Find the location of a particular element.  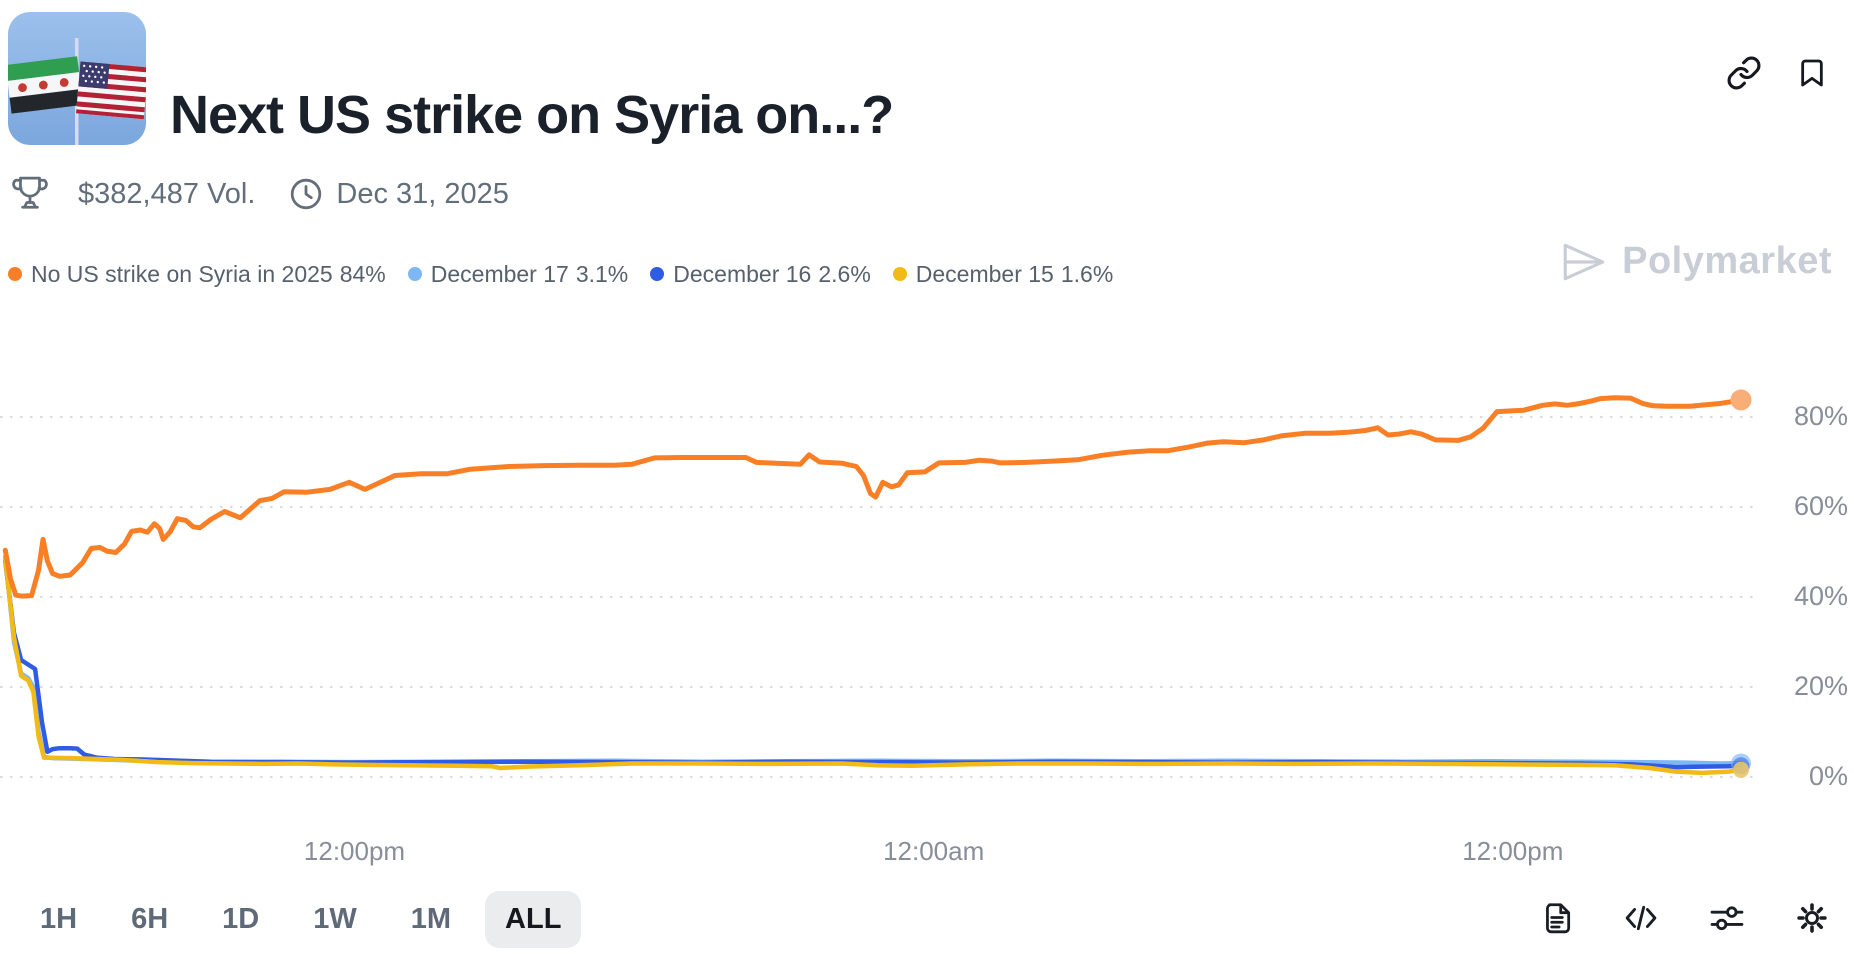

embed-code-icon is located at coordinates (1641, 918).